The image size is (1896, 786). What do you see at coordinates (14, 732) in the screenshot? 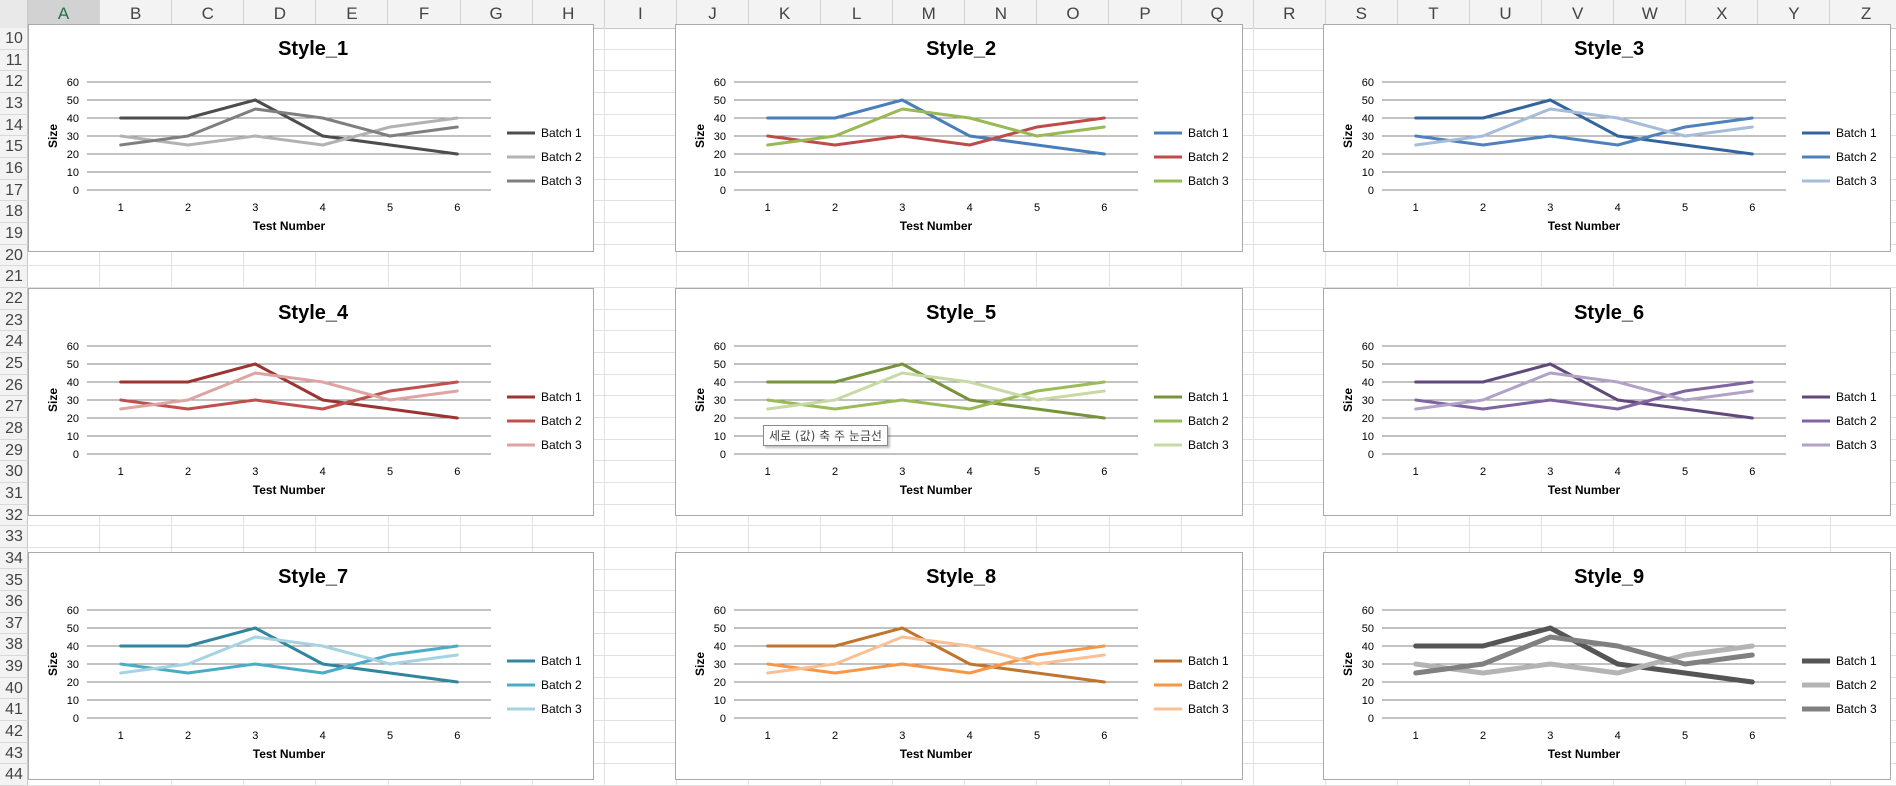
I see `row-header-42: 42` at bounding box center [14, 732].